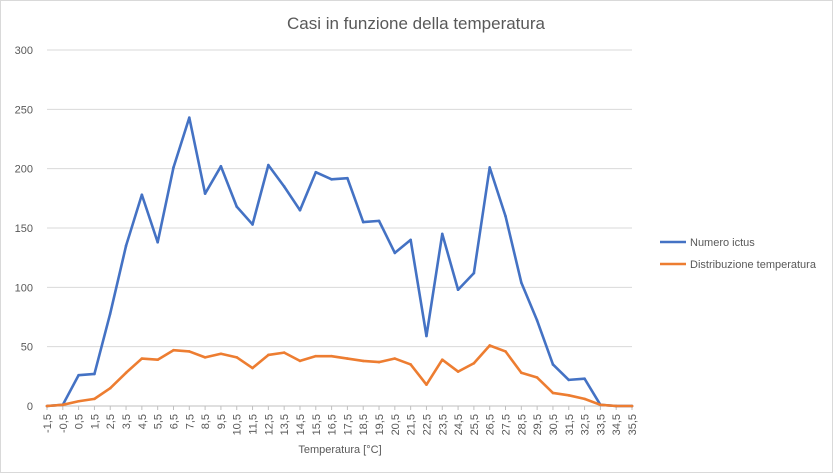  What do you see at coordinates (522, 424) in the screenshot?
I see `x-tick-label: 28,5` at bounding box center [522, 424].